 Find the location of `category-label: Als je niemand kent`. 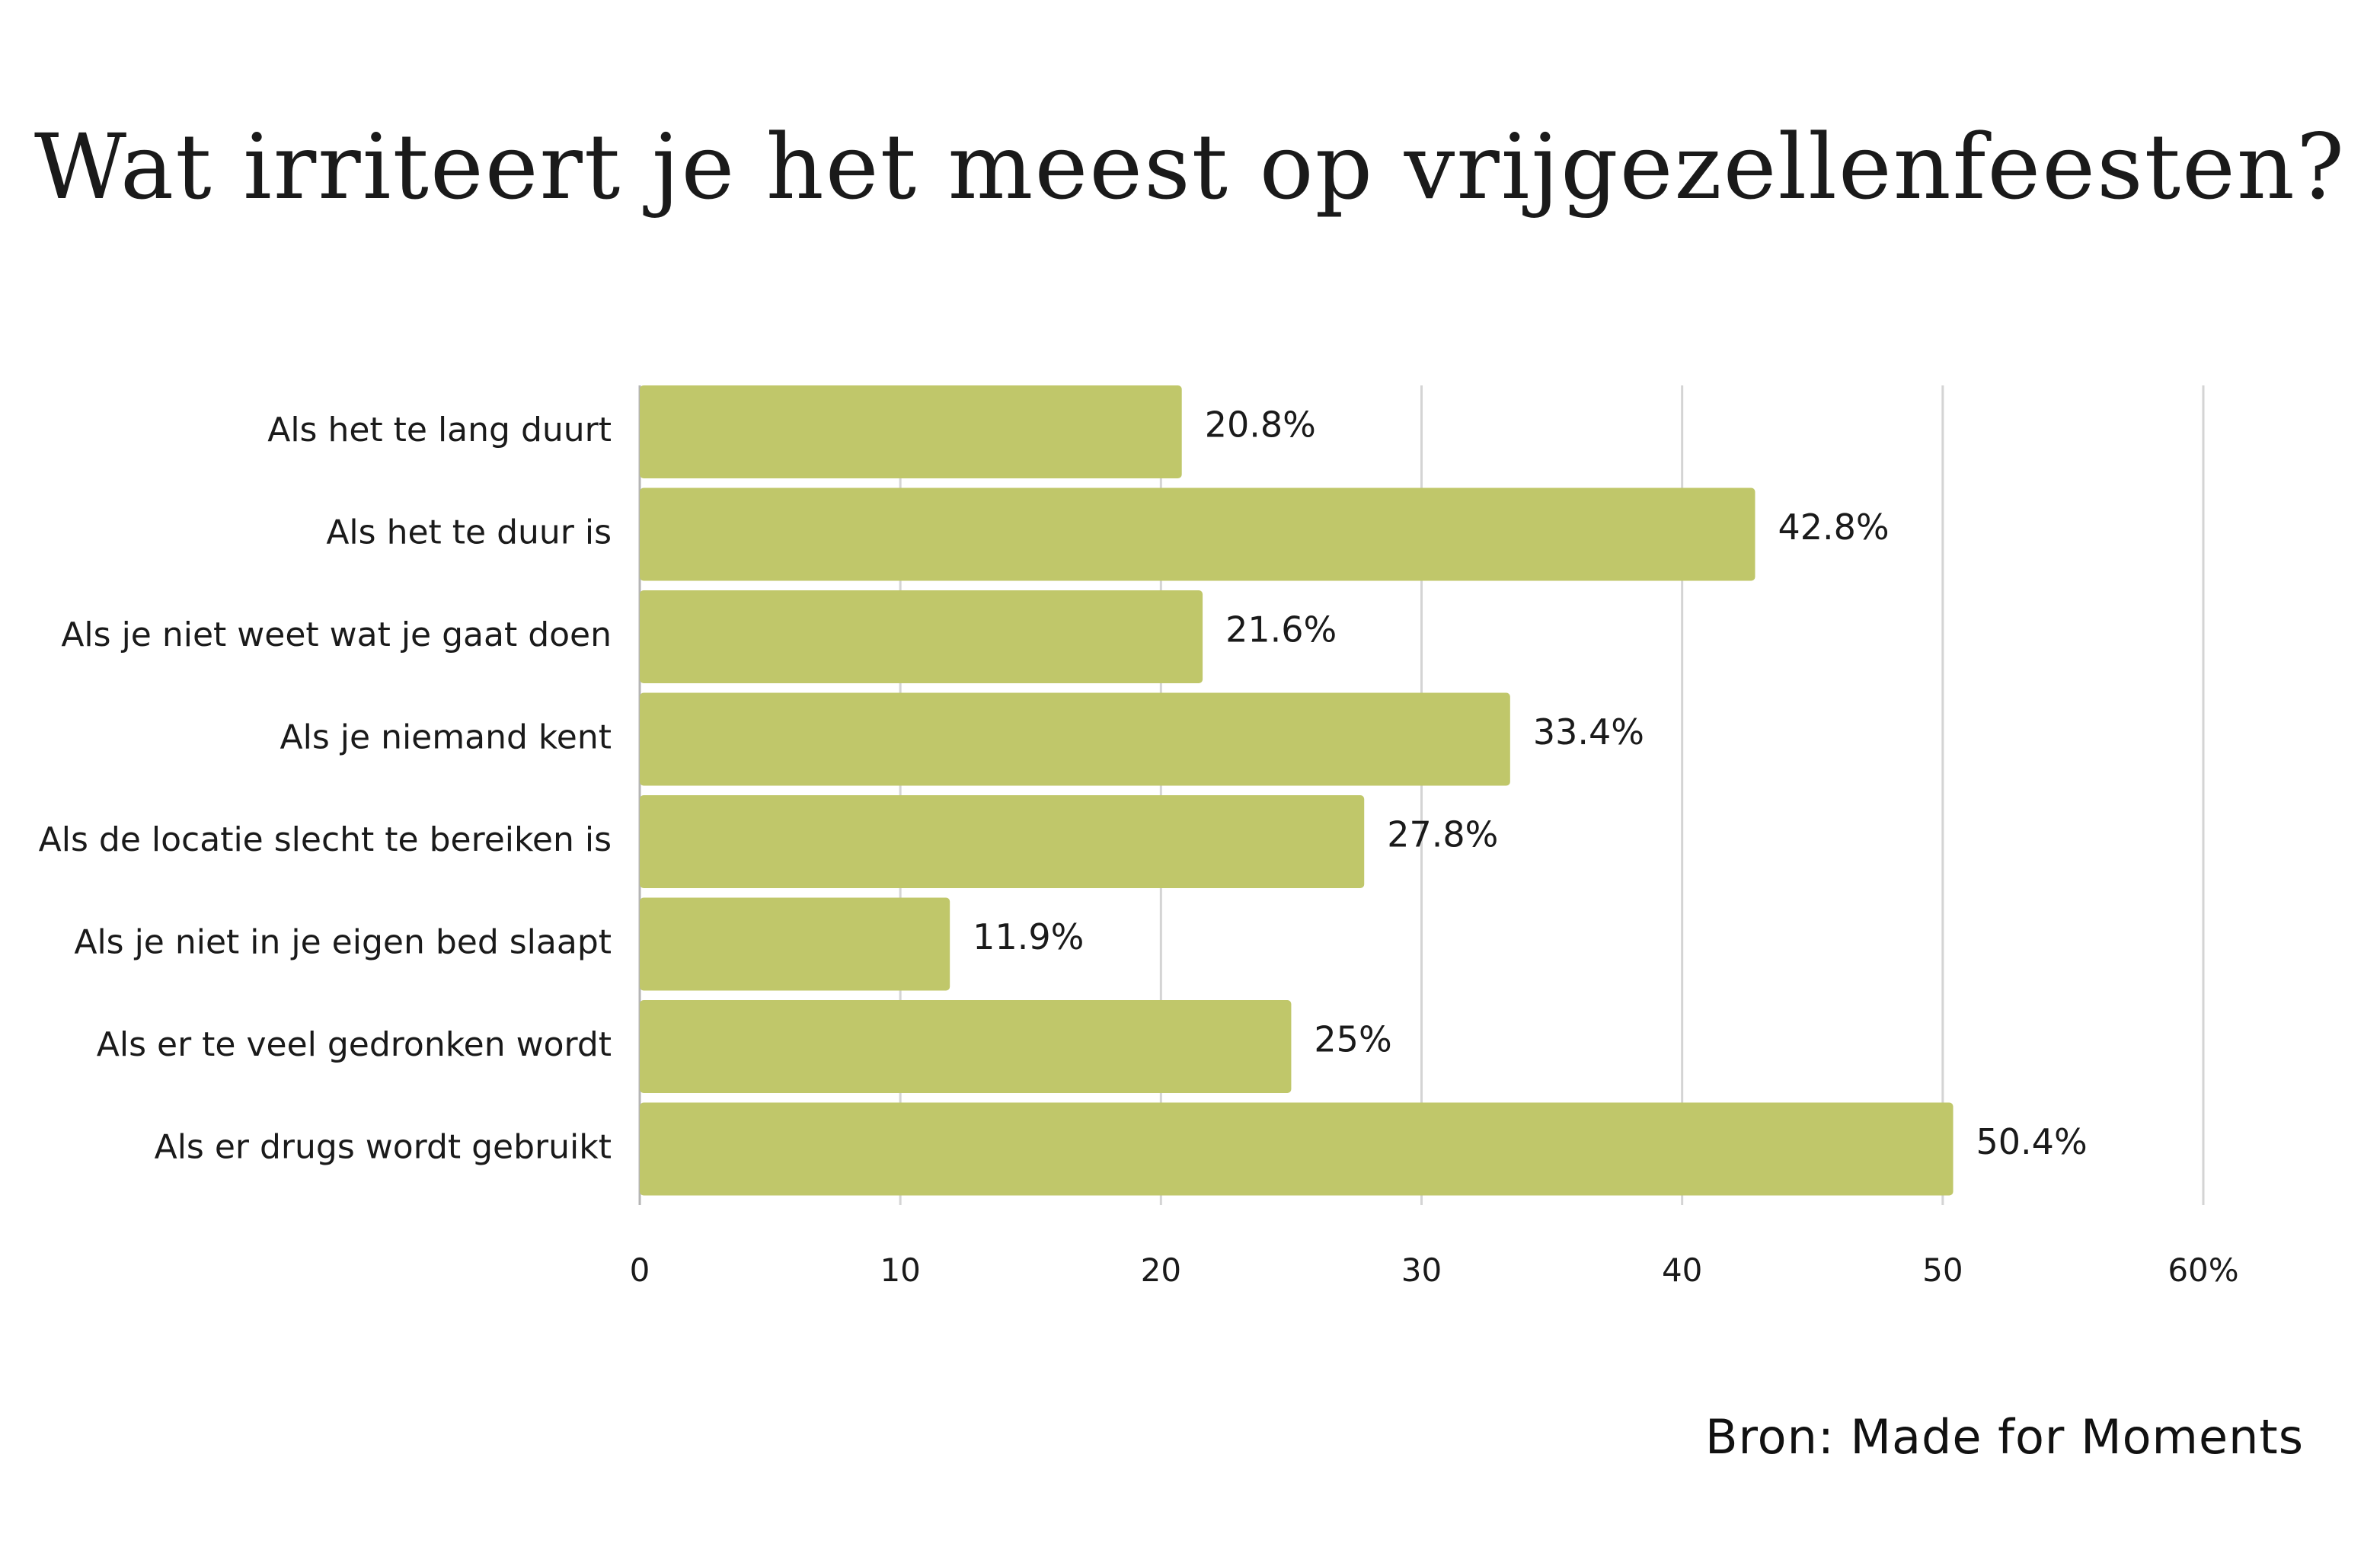

category-label: Als je niemand kent is located at coordinates (446, 737).